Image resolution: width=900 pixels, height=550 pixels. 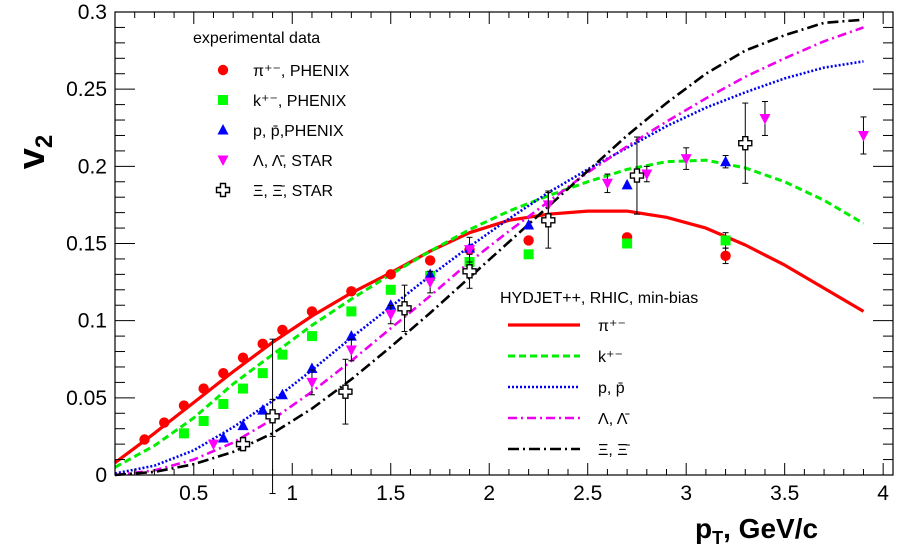 What do you see at coordinates (300, 101) in the screenshot?
I see `legend-label-k: k⁺⁻, PHENIX` at bounding box center [300, 101].